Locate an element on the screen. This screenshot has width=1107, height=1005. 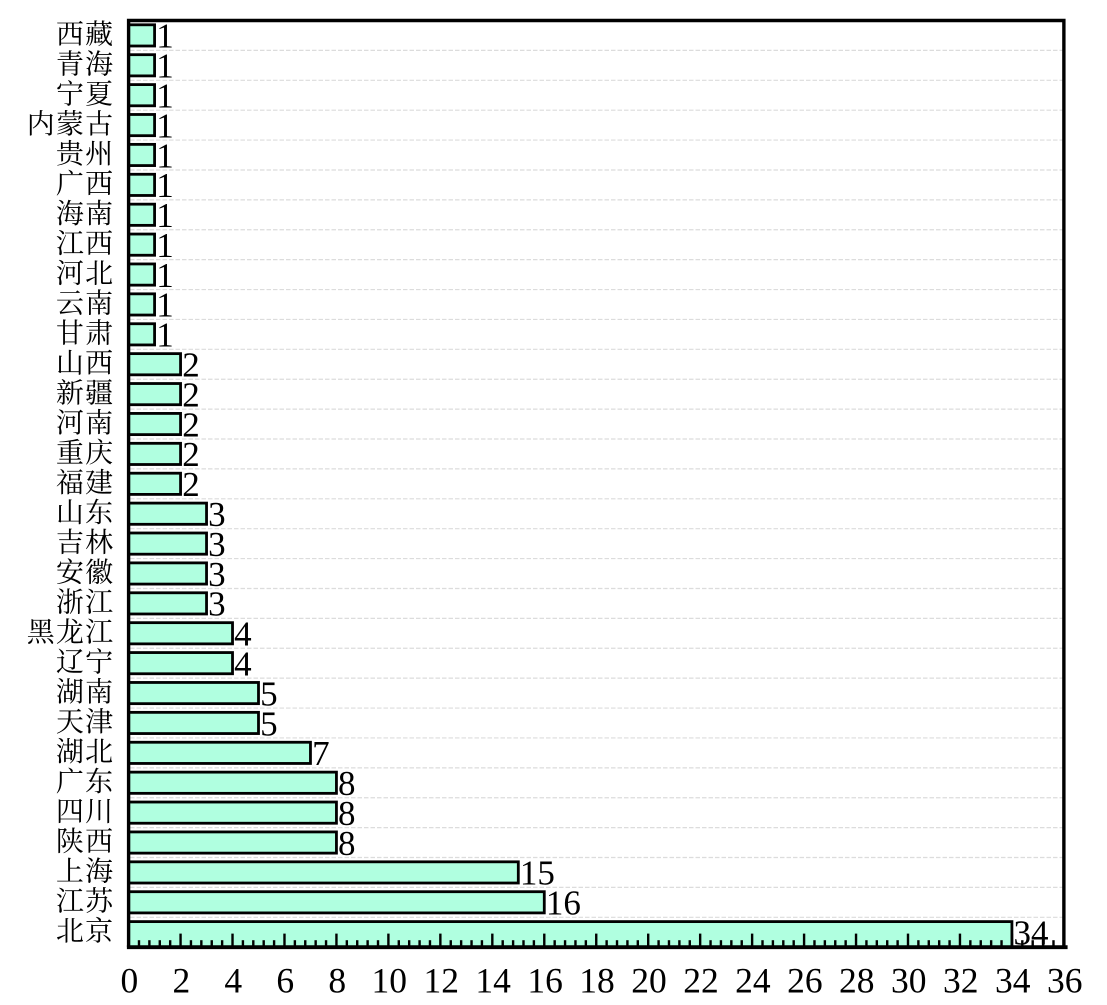
svg-text: 26 is located at coordinates (805, 981).